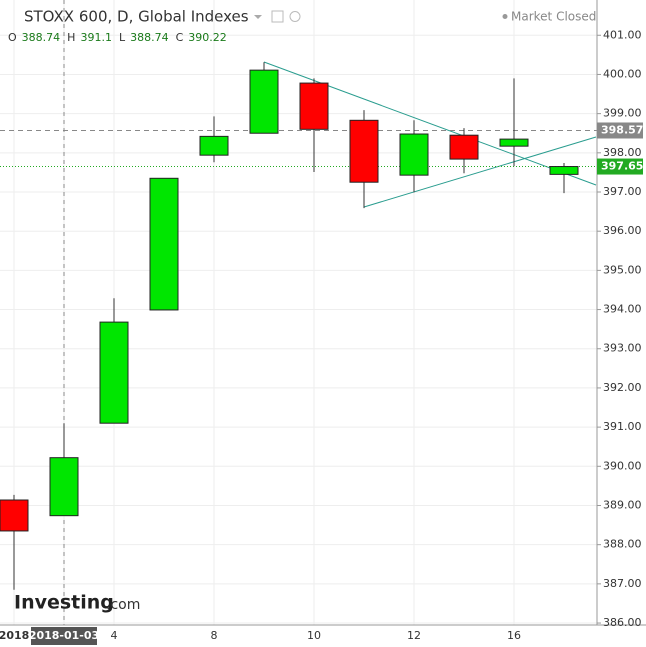 This screenshot has width=646, height=647. I want to click on ohlc-legend: O 388.74 H 391.1 L 388.74 C 390.22, so click(117, 37).